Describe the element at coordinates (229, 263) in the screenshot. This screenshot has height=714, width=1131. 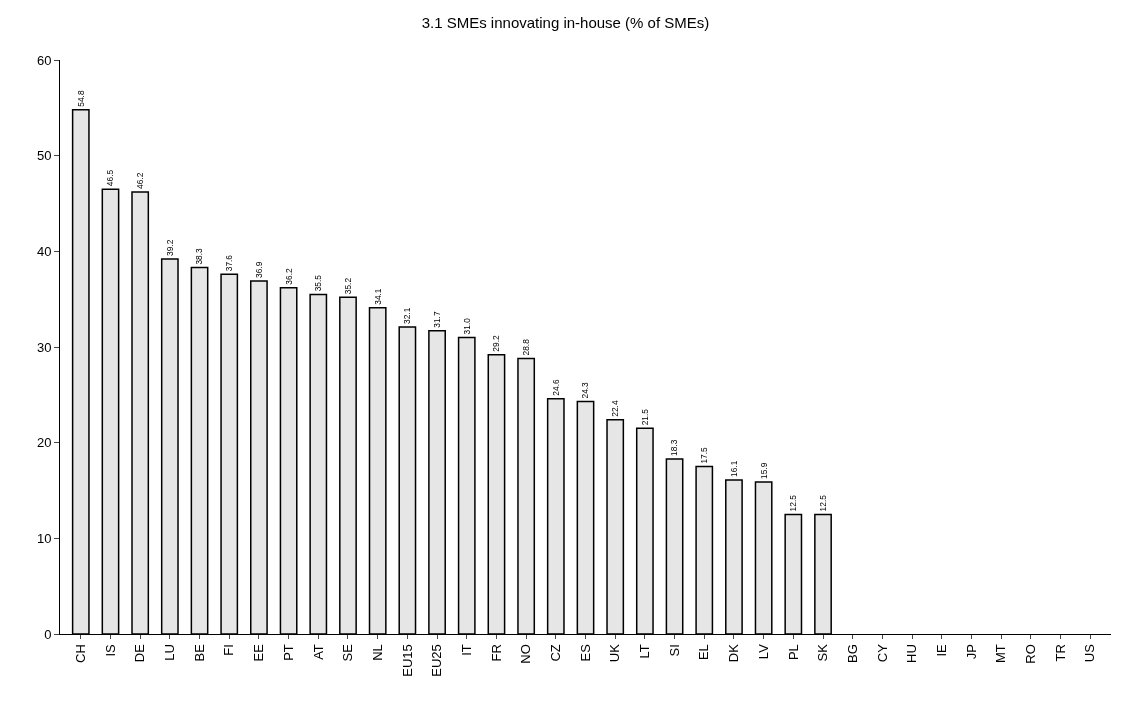
I see `data-label: 37.6` at that location.